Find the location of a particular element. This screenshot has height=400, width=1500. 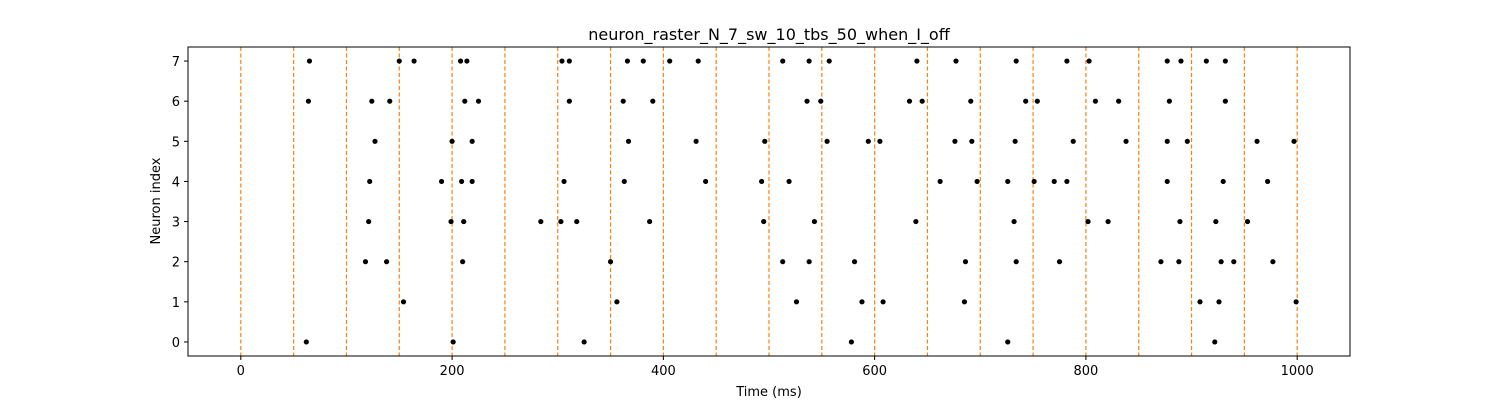

y-tick-label: 1 is located at coordinates (176, 303).